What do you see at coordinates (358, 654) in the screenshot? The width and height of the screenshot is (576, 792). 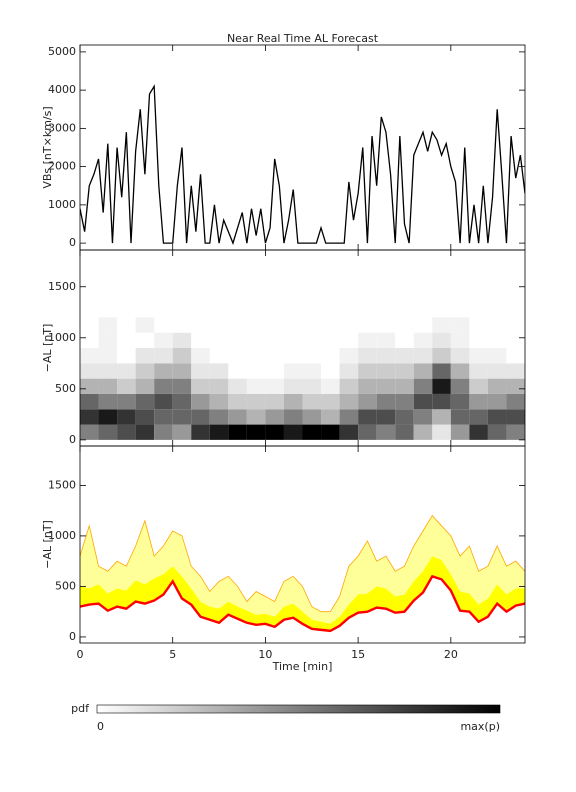 I see `x-tick-label: 15` at bounding box center [358, 654].